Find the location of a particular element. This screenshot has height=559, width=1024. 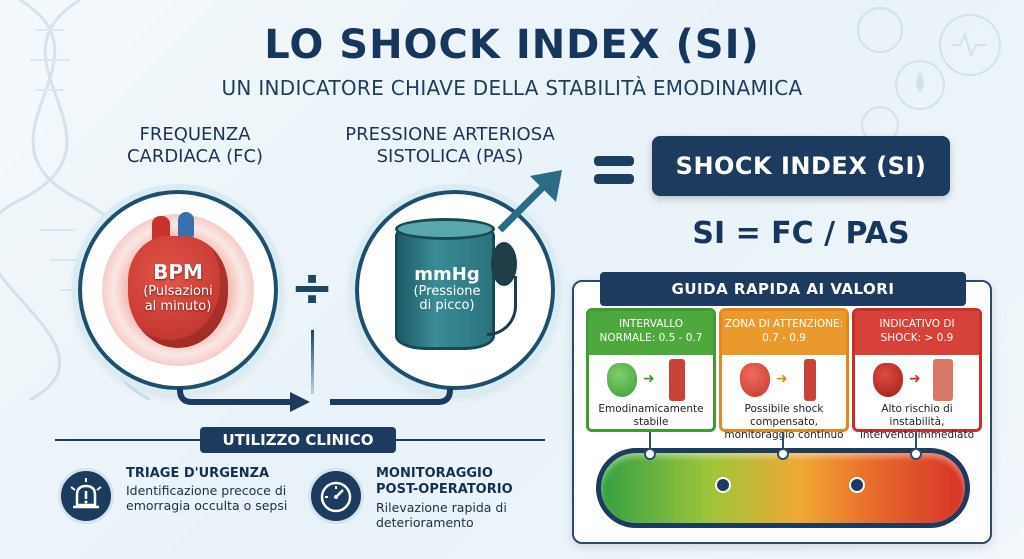

zone-normal-header-line2: NORMALE: 0.5 - 0.7 is located at coordinates (651, 338).